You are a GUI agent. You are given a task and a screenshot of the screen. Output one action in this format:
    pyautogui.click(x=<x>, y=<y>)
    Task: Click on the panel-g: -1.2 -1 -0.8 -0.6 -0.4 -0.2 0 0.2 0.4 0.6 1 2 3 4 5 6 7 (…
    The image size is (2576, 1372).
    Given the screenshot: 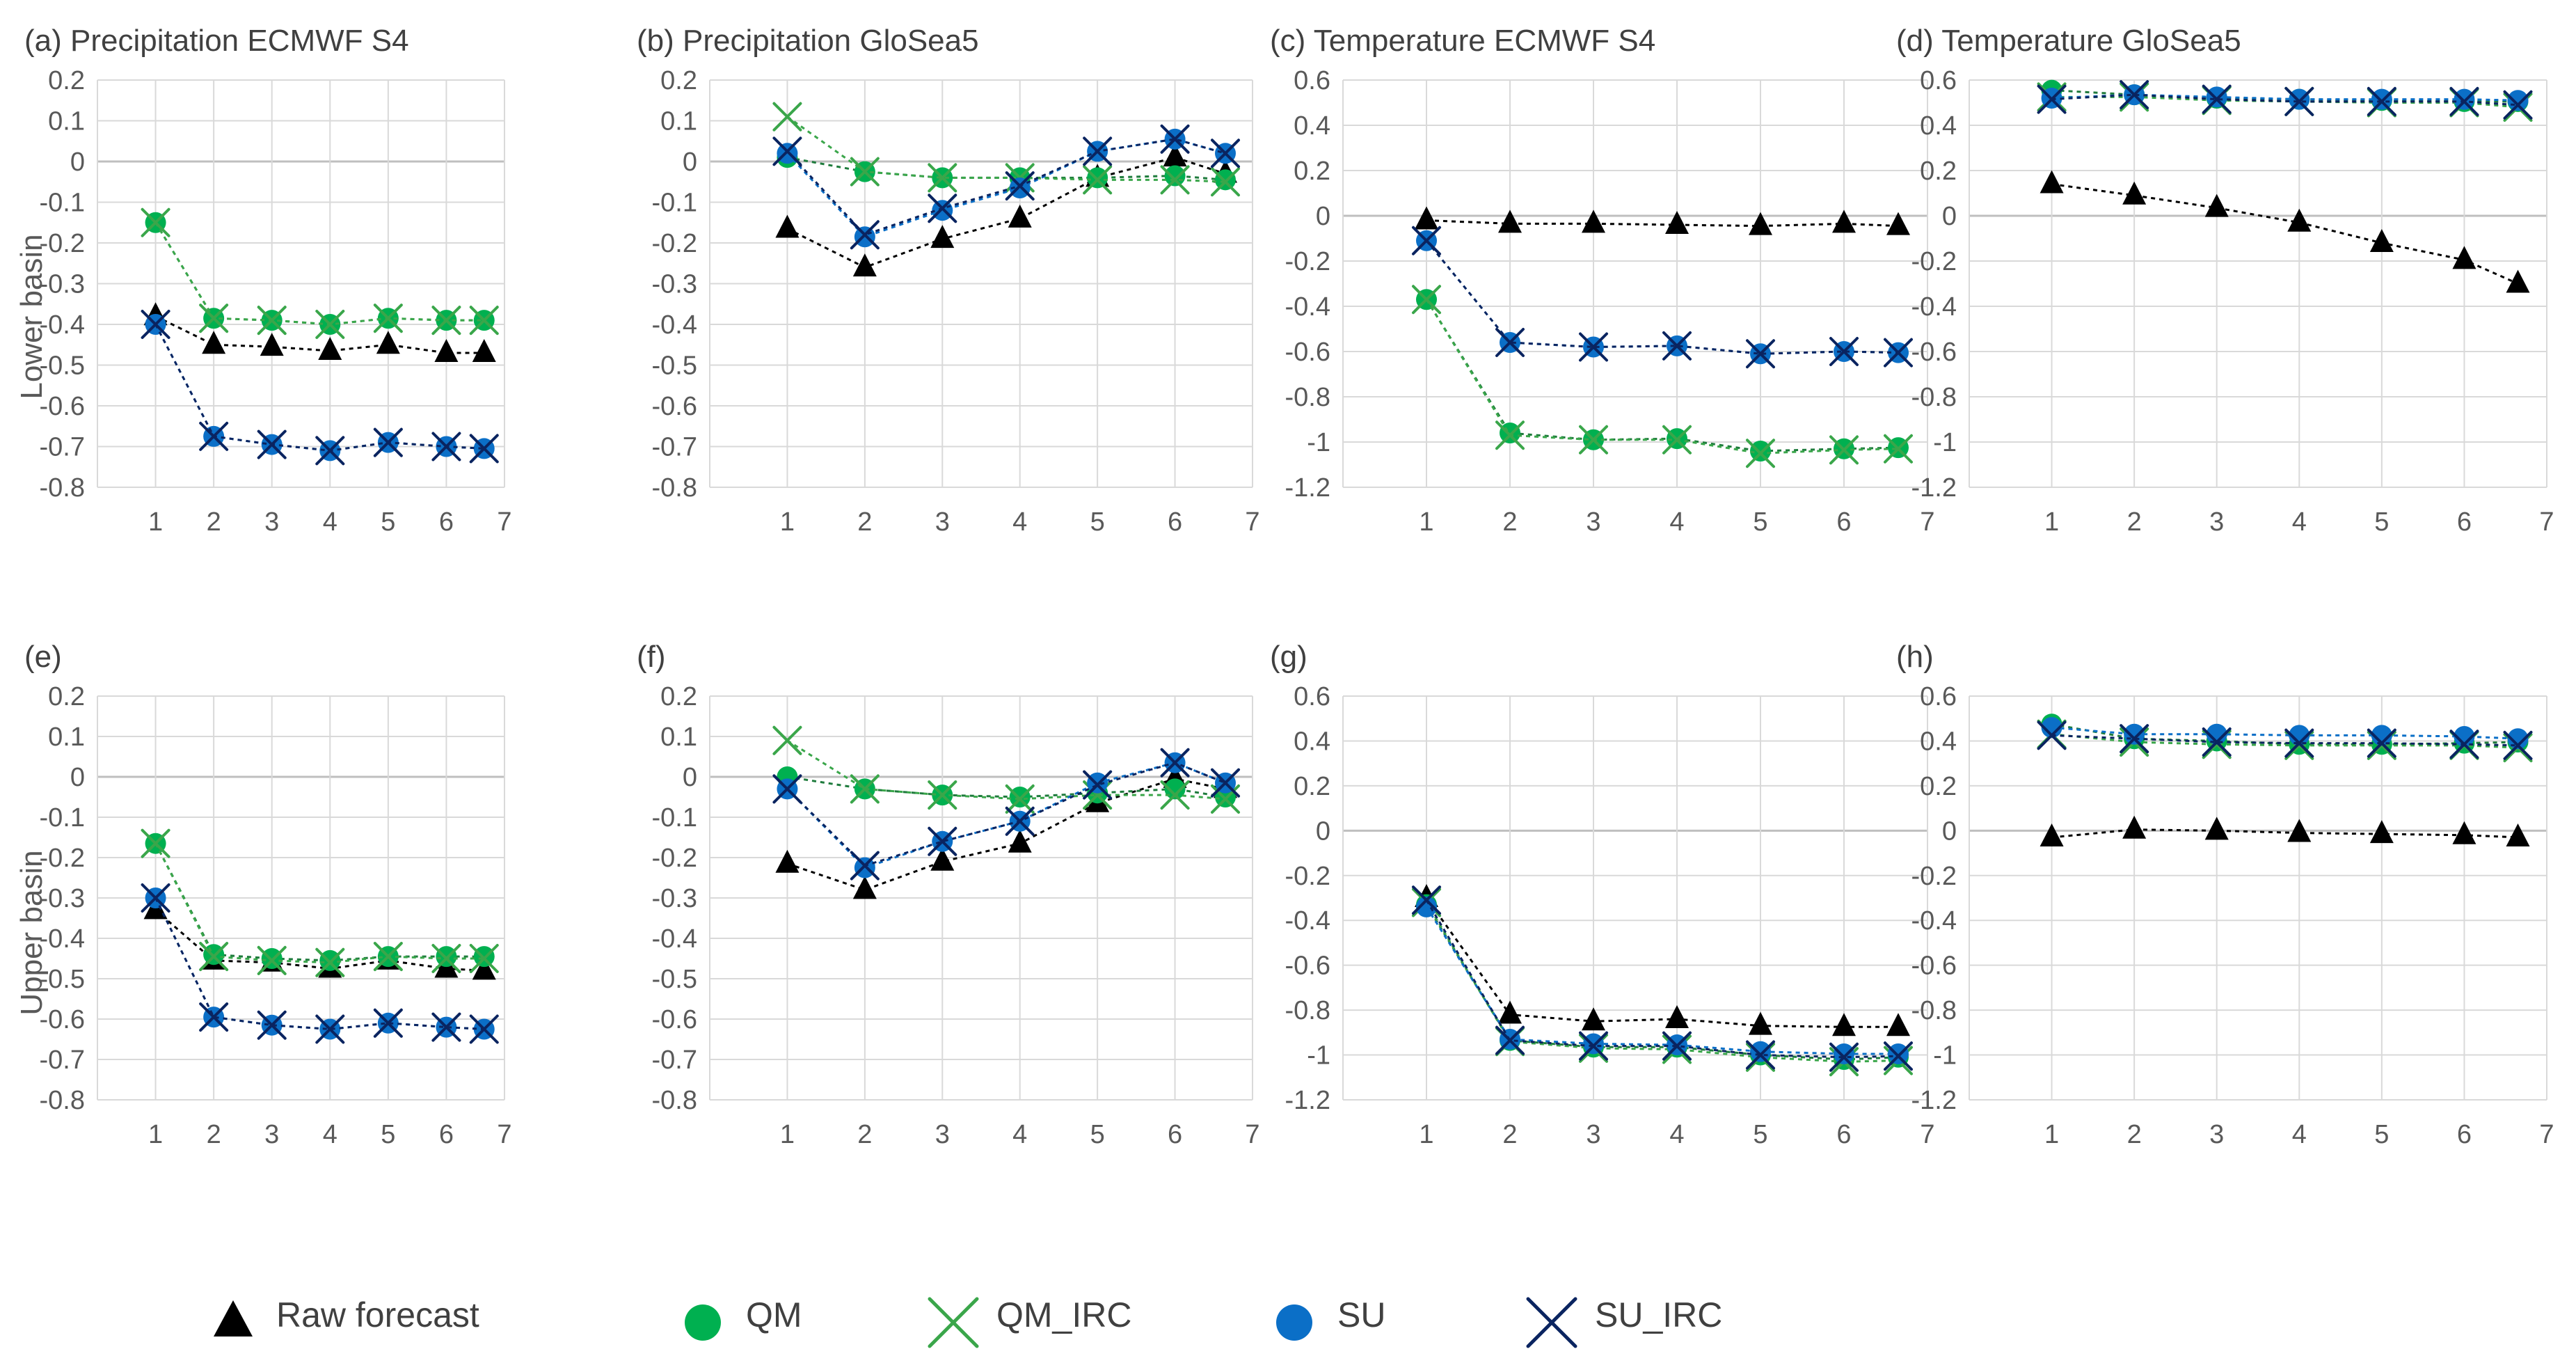 What is the action you would take?
    pyautogui.click(x=1602, y=894)
    